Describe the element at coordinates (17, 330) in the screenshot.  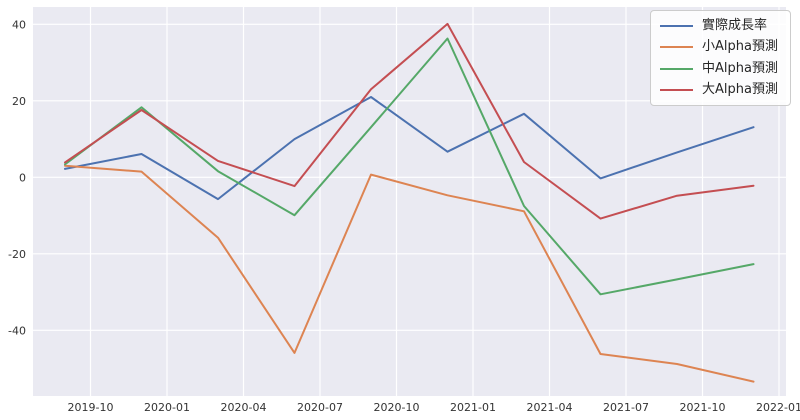
I see `y-tick-label: -40` at that location.